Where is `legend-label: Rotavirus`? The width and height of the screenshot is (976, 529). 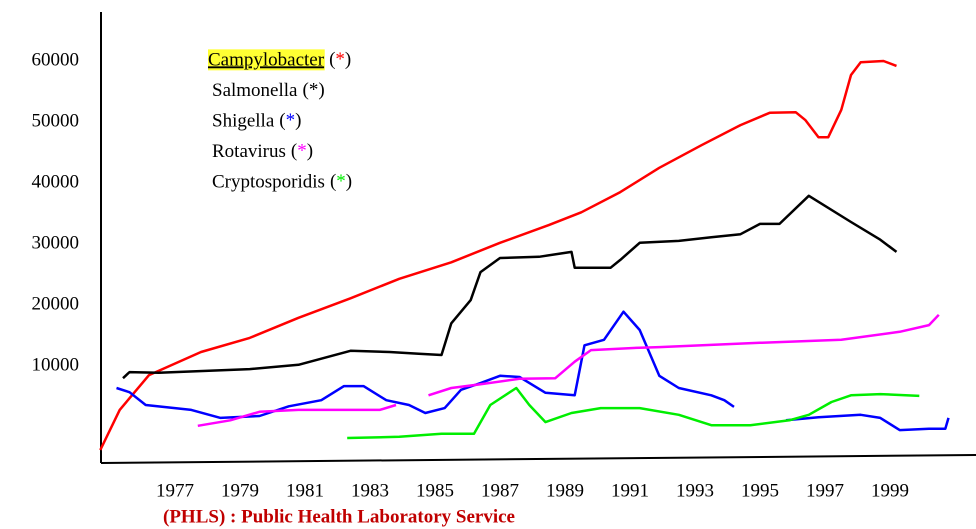
legend-label: Rotavirus is located at coordinates (249, 151).